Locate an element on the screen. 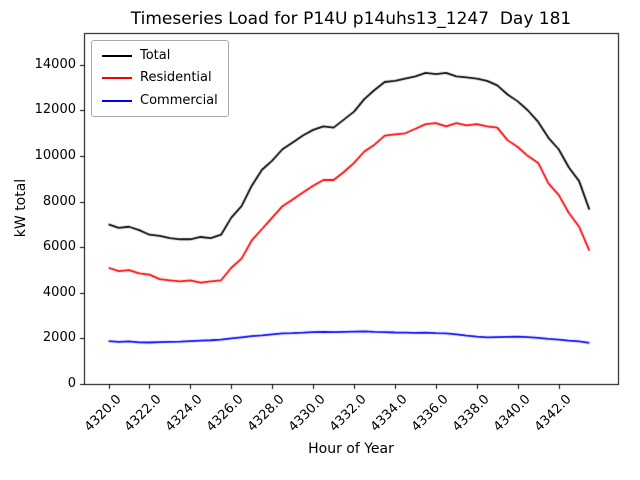 The width and height of the screenshot is (640, 480). y-tick-label: 10000 is located at coordinates (55, 156).